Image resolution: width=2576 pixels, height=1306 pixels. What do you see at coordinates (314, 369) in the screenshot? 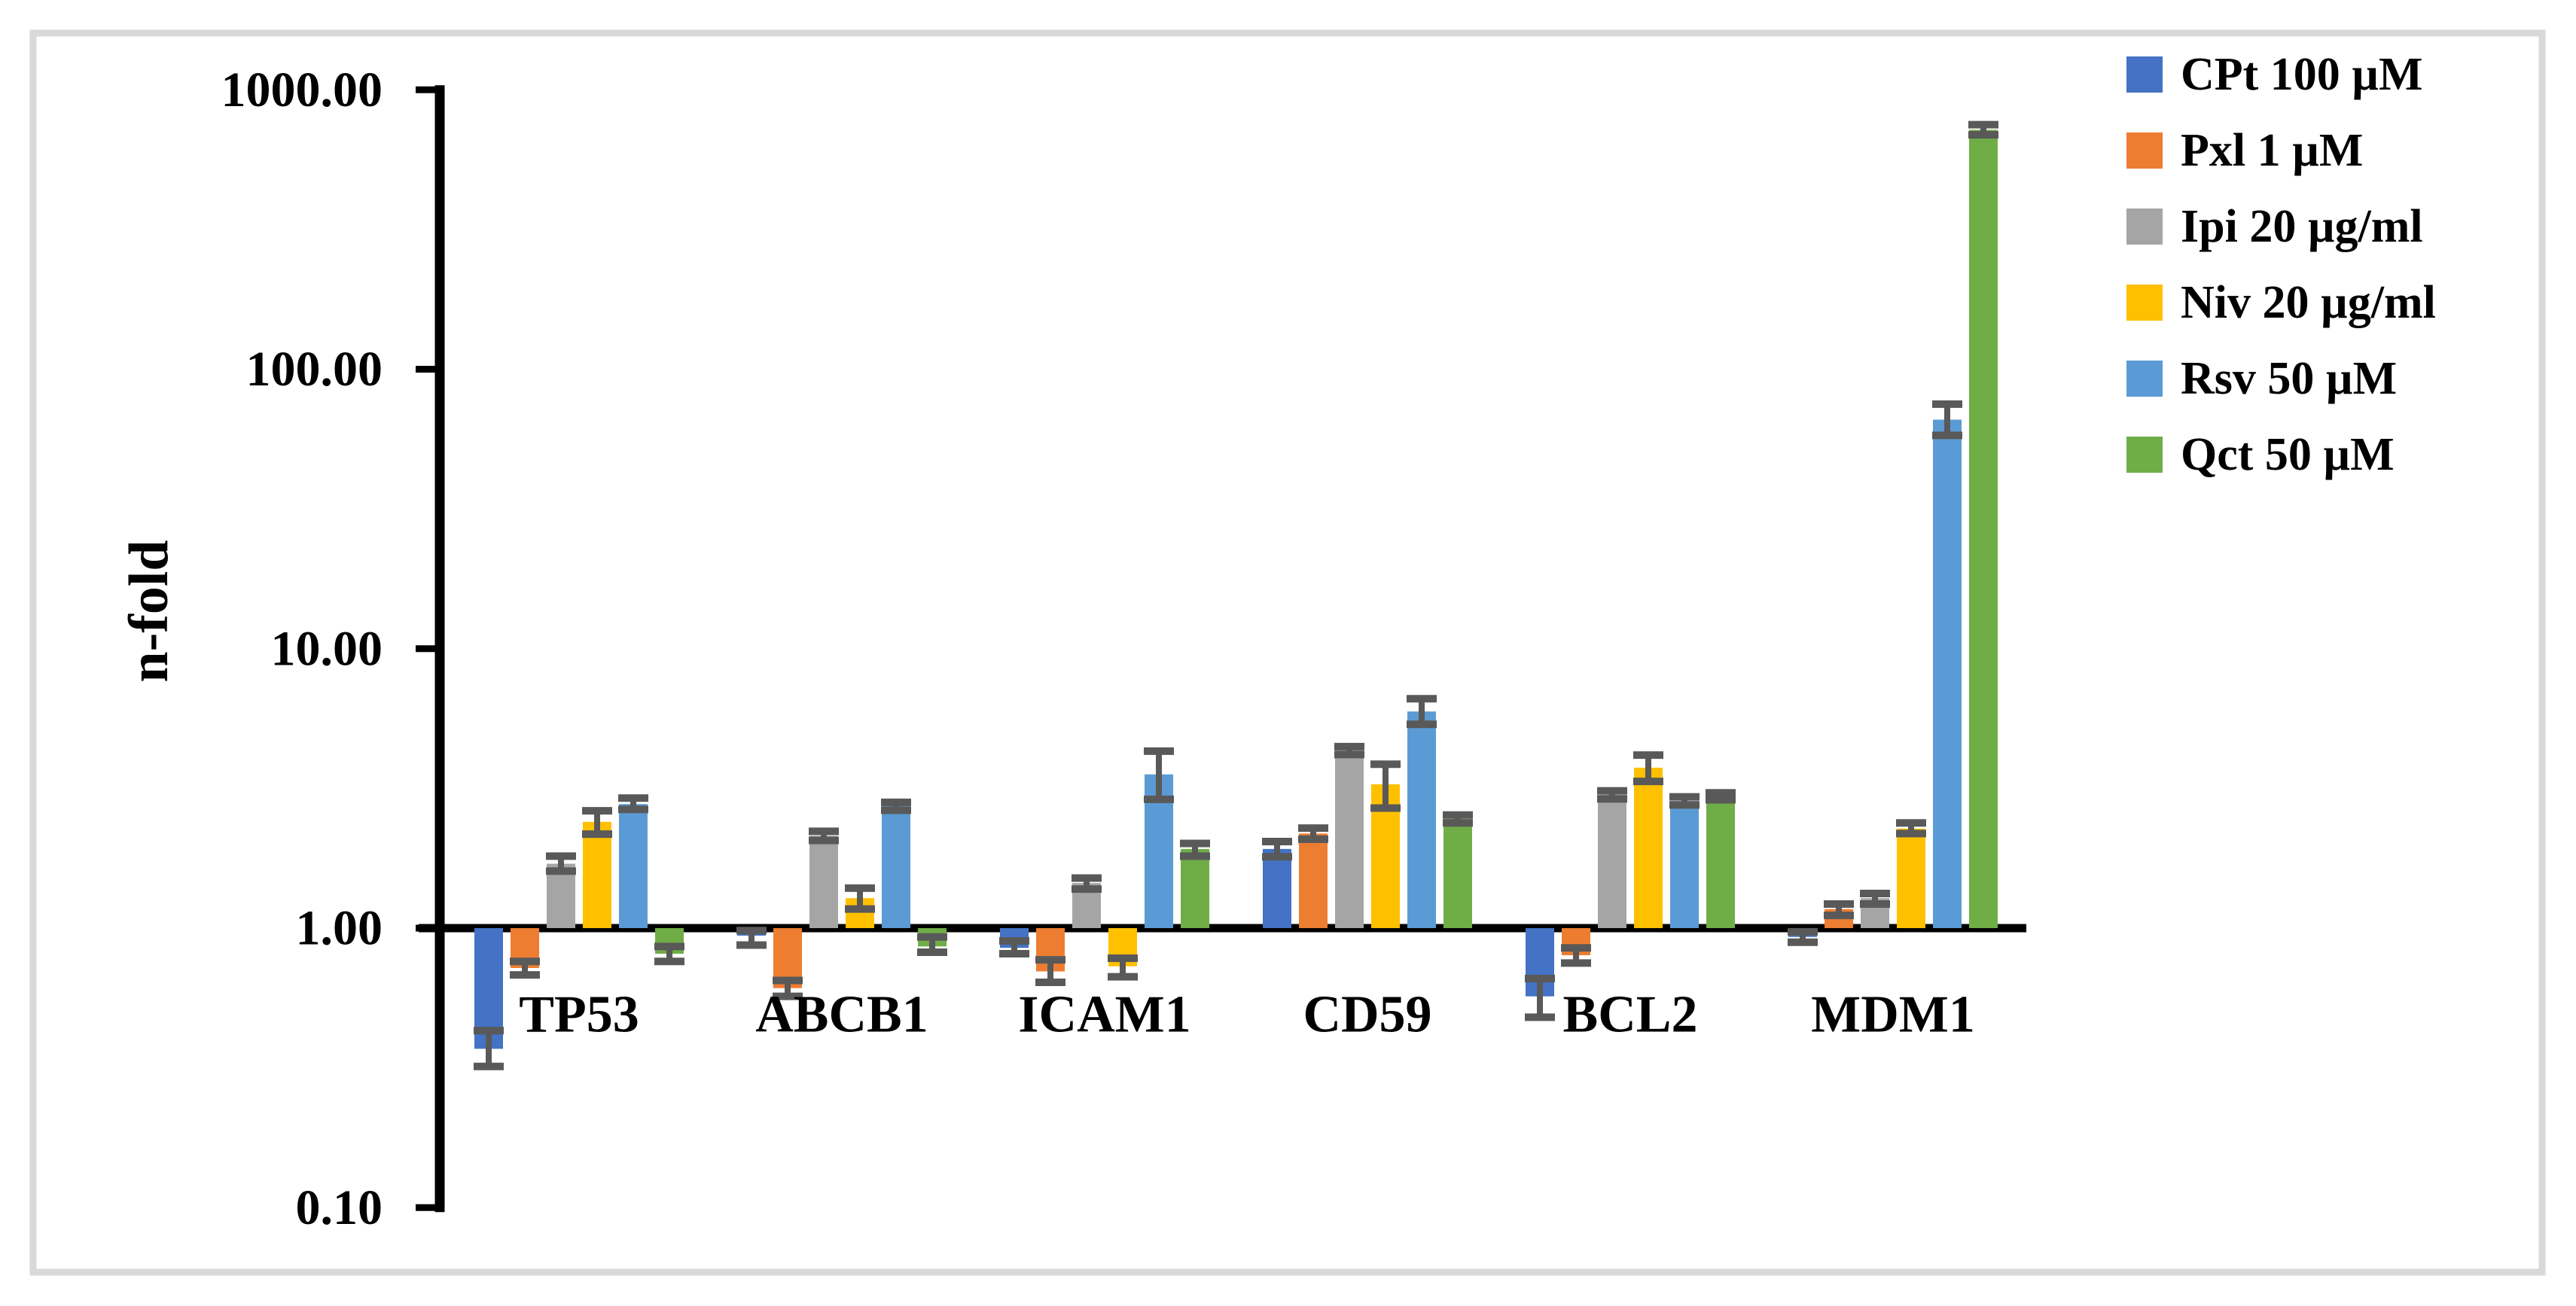
I see `y-tick-label: 100.00` at bounding box center [314, 369].